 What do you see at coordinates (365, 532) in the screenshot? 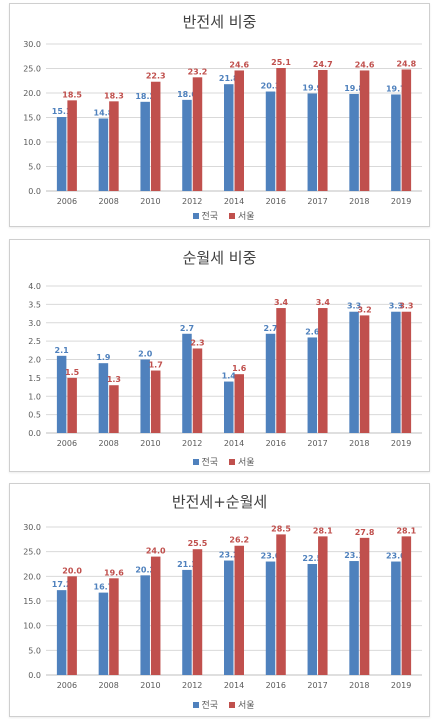
I see `data-label-seoul: 27.8` at bounding box center [365, 532].